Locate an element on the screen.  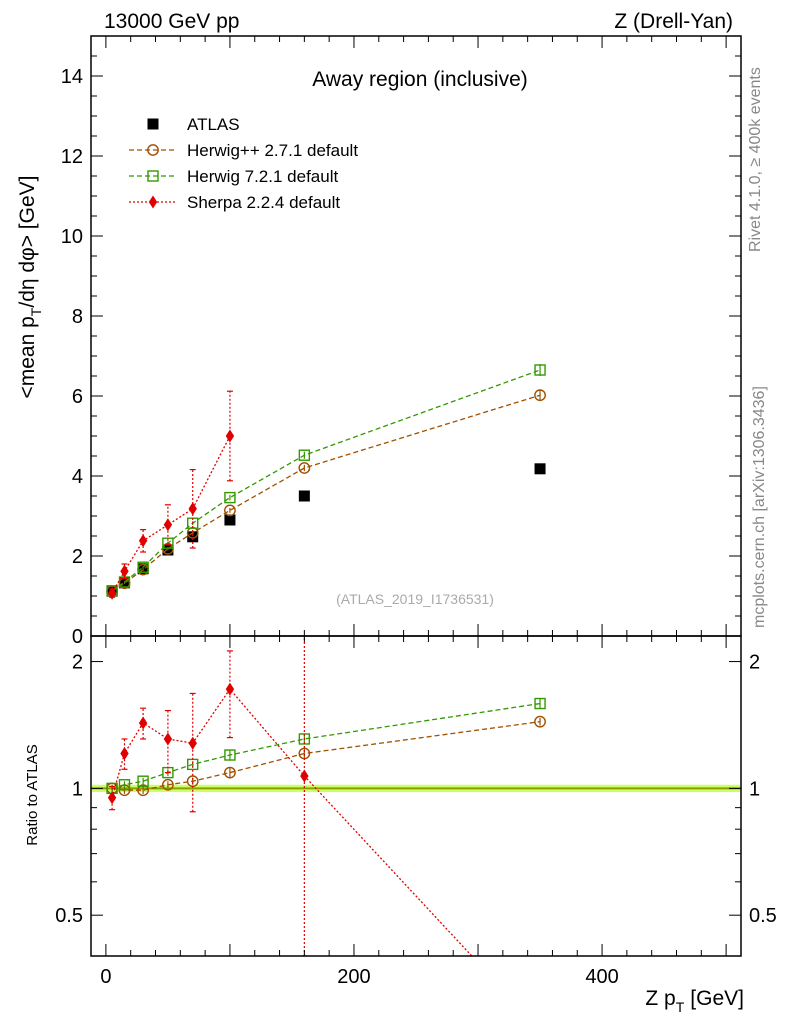
ratio-y-tick-label-right: 1 is located at coordinates (754, 789).